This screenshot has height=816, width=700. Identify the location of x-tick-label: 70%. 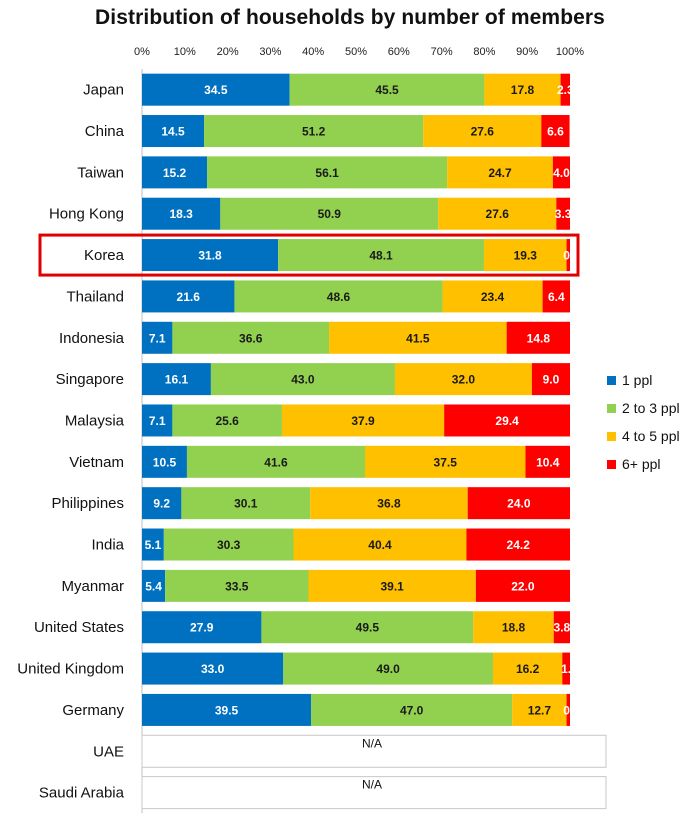
(442, 52).